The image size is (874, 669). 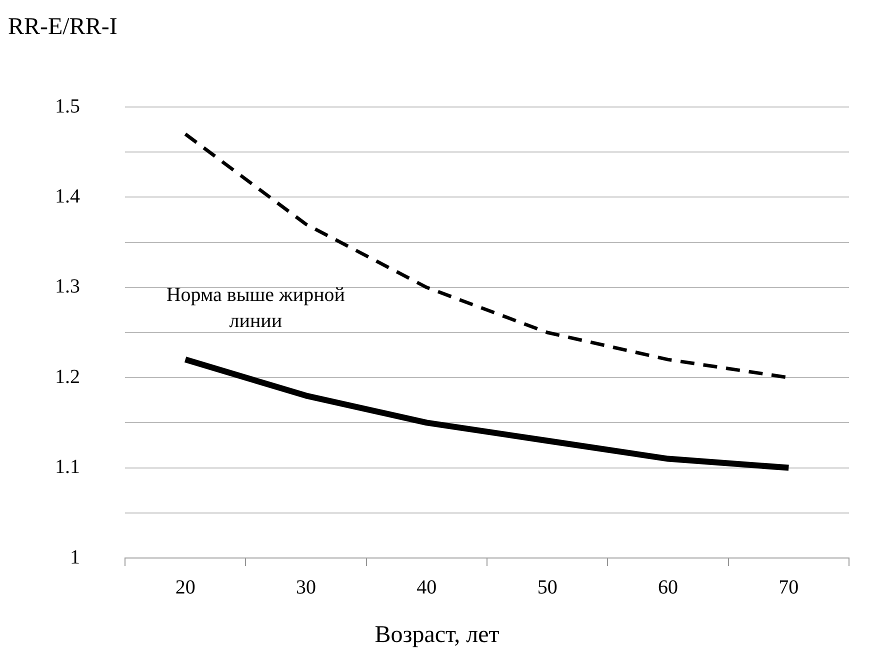 I want to click on x-tick-label: 50, so click(x=547, y=587).